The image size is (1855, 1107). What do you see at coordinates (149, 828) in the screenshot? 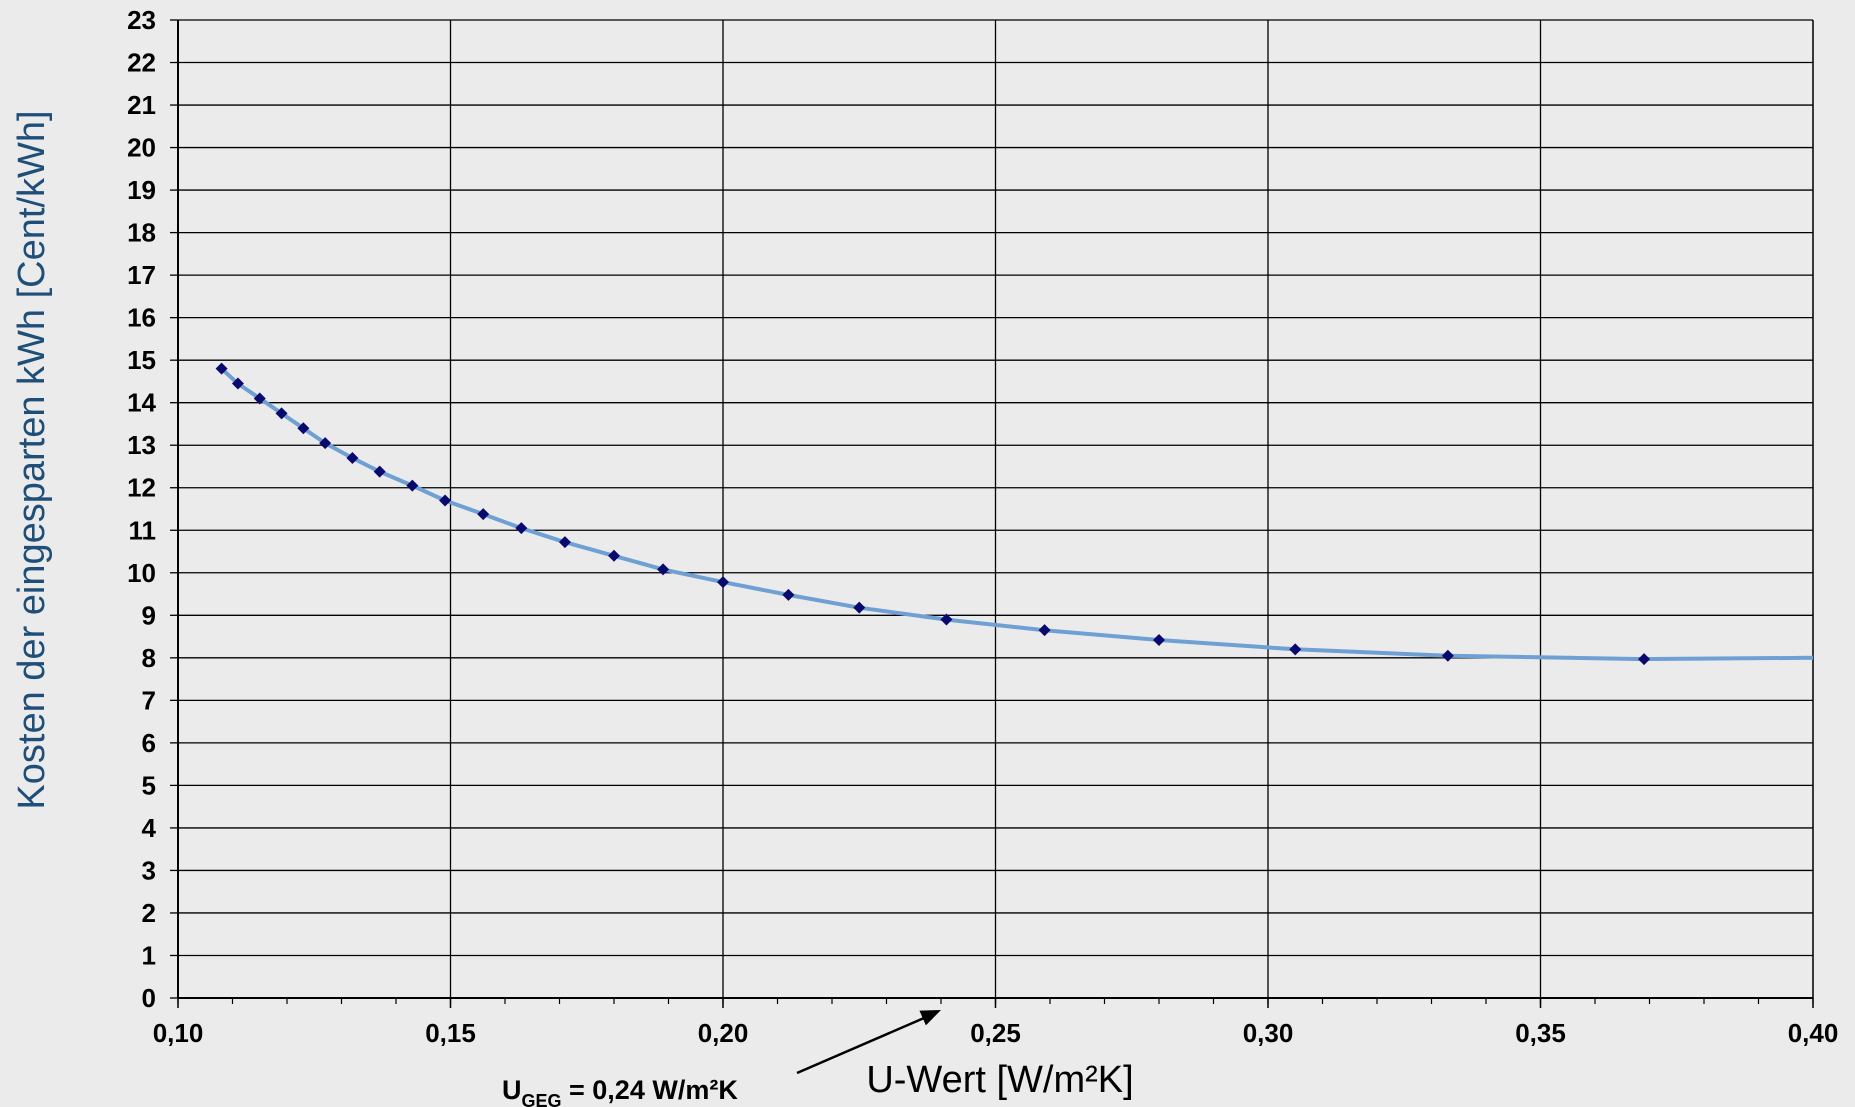
I see `y-tick-label: 4` at bounding box center [149, 828].